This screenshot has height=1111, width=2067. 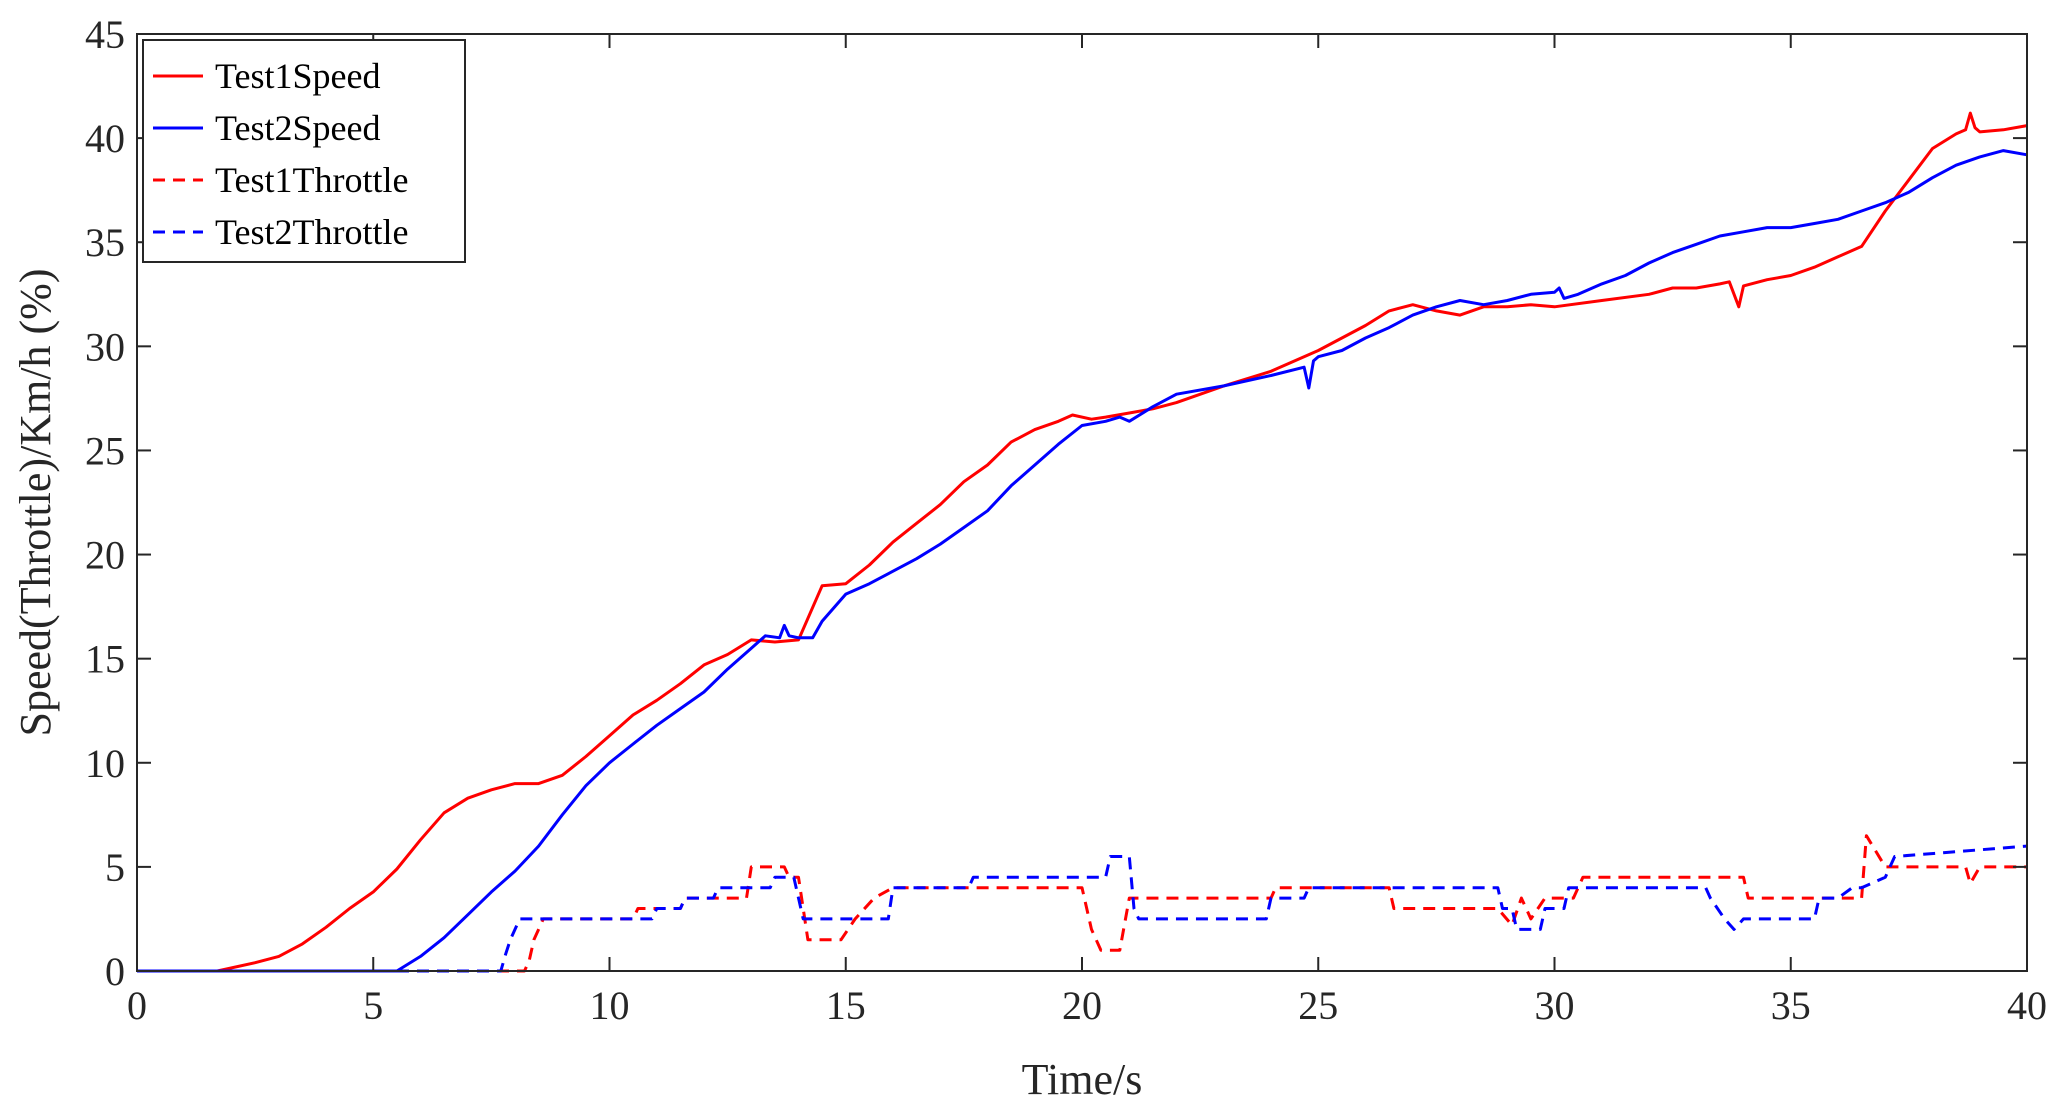 What do you see at coordinates (115, 971) in the screenshot?
I see `y-tick-label: 0` at bounding box center [115, 971].